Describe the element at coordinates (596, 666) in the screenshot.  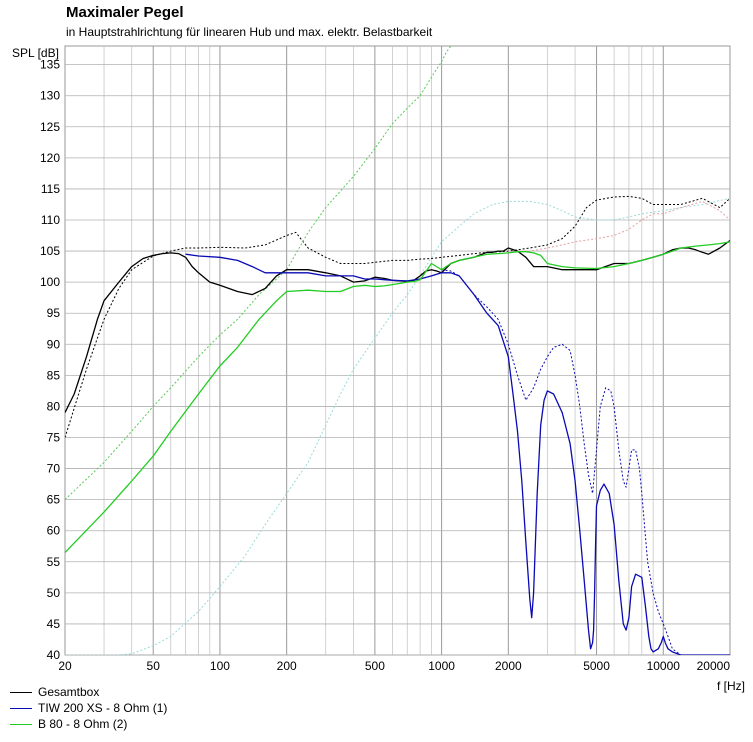
I see `x-tick-label: 5000` at that location.